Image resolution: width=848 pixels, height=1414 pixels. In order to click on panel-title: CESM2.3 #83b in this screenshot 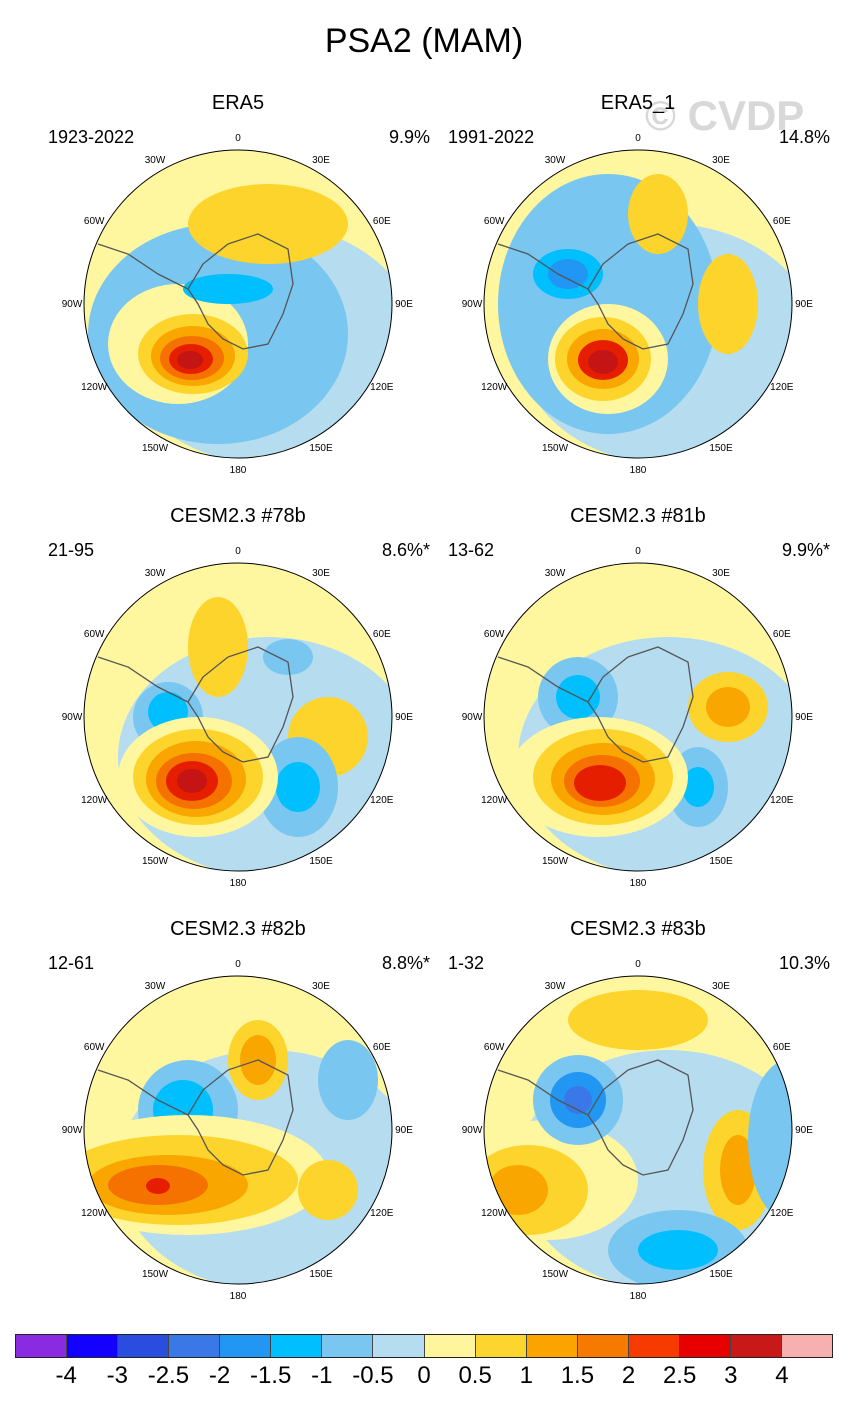, I will do `click(638, 929)`.